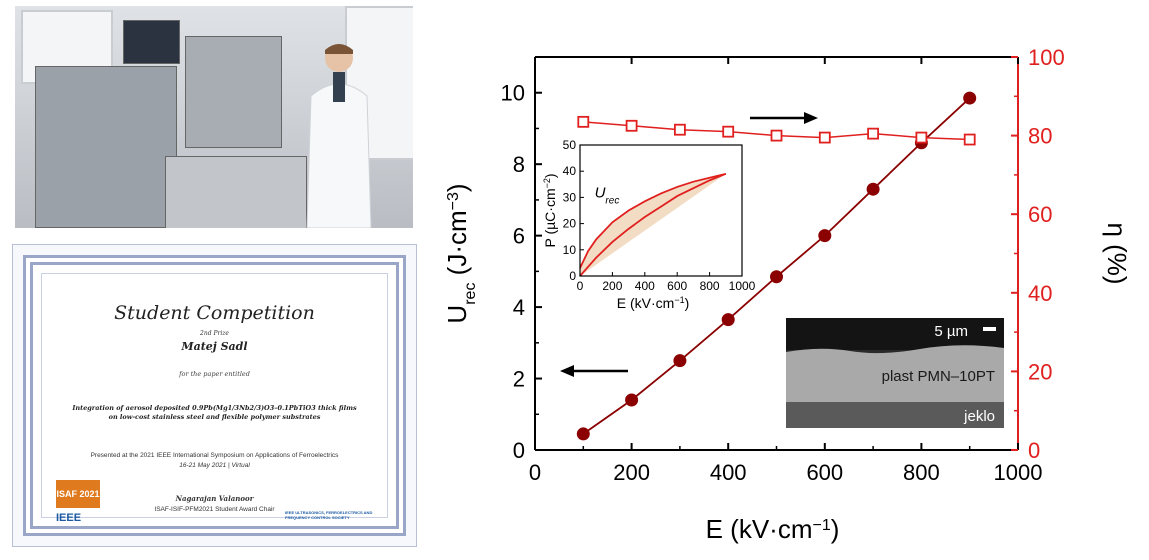 This screenshot has width=1149, height=560. What do you see at coordinates (570, 197) in the screenshot?
I see `inset-y-tick-label: 30` at bounding box center [570, 197].